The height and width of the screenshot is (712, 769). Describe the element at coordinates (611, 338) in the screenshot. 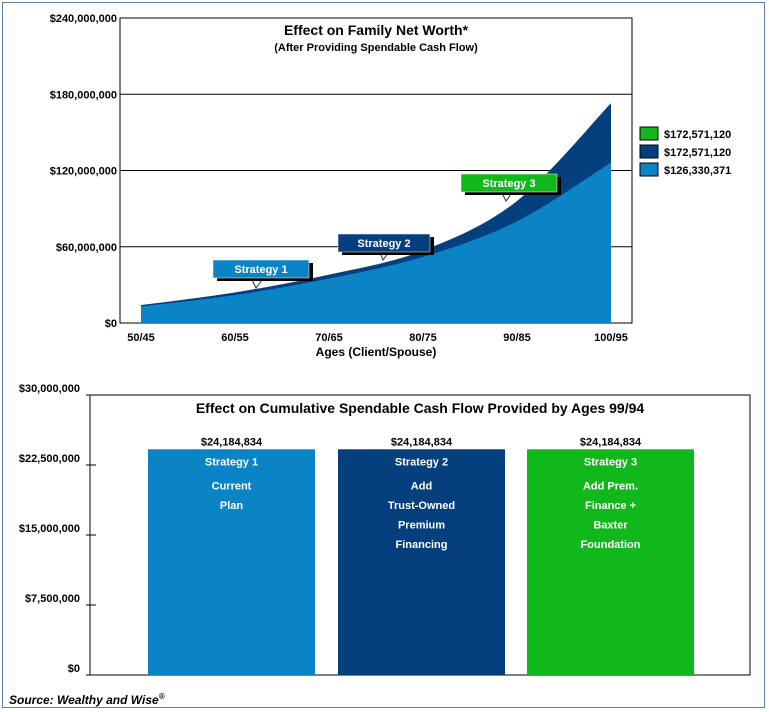

I see `networth-x-tick-label: 100/95` at that location.